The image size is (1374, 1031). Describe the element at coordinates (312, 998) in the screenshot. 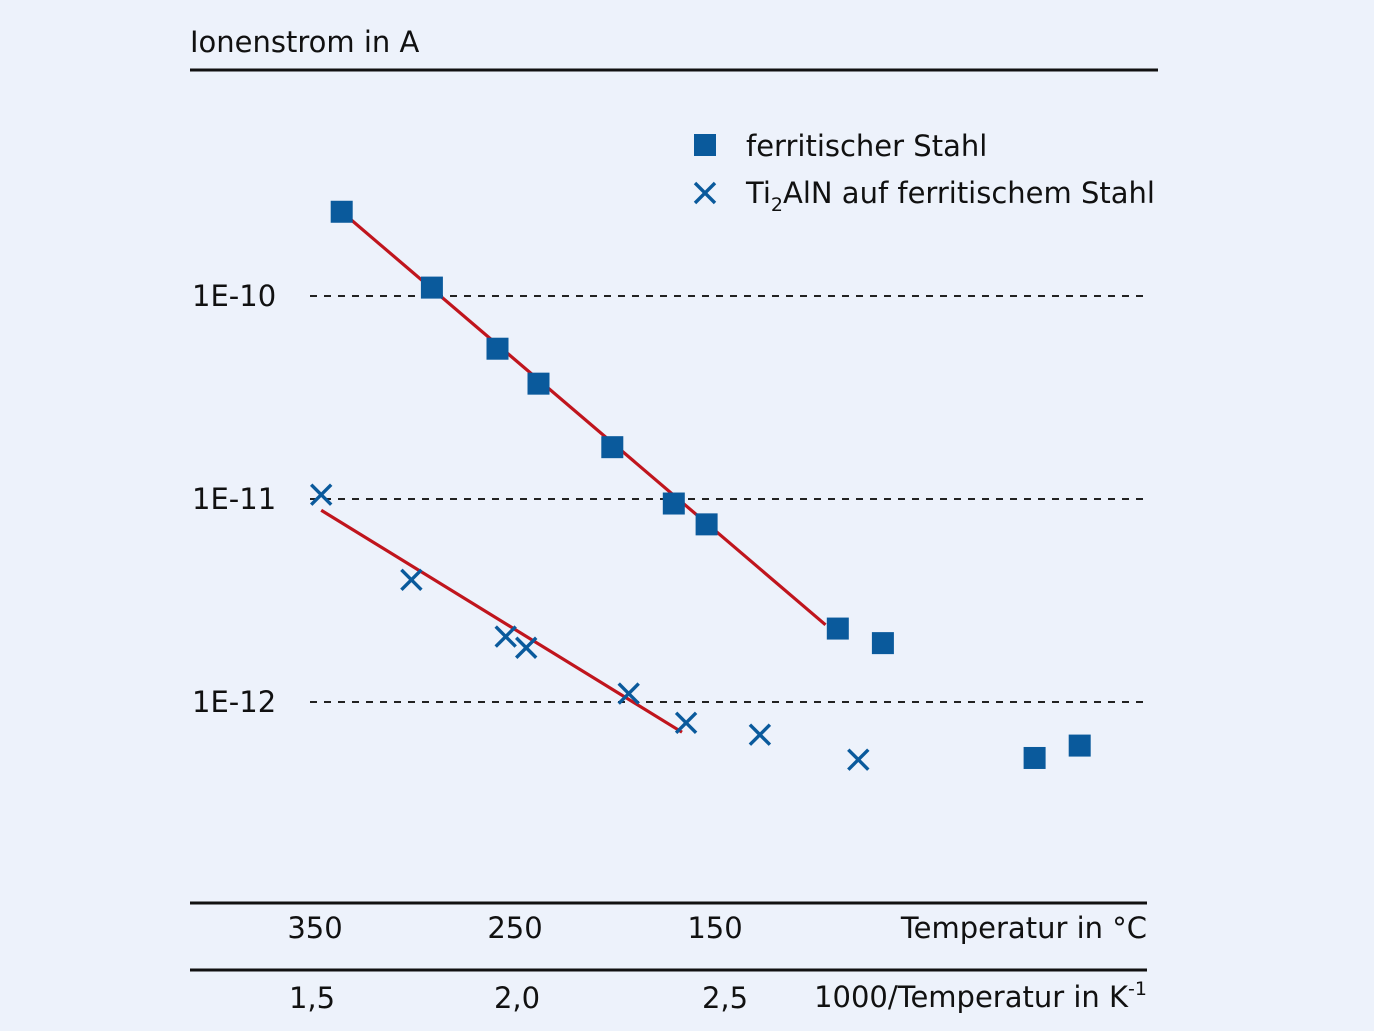

I see `x-tick-reciprocal-0: 1,5` at that location.